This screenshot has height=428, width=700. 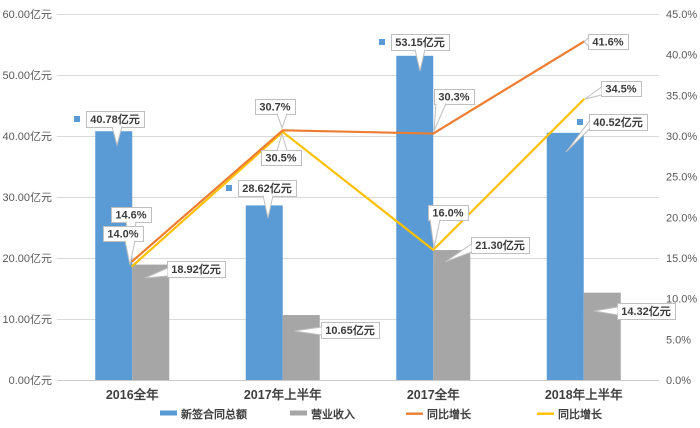 I want to click on left-axis-tick-label: 60.00亿元, so click(x=27, y=14).